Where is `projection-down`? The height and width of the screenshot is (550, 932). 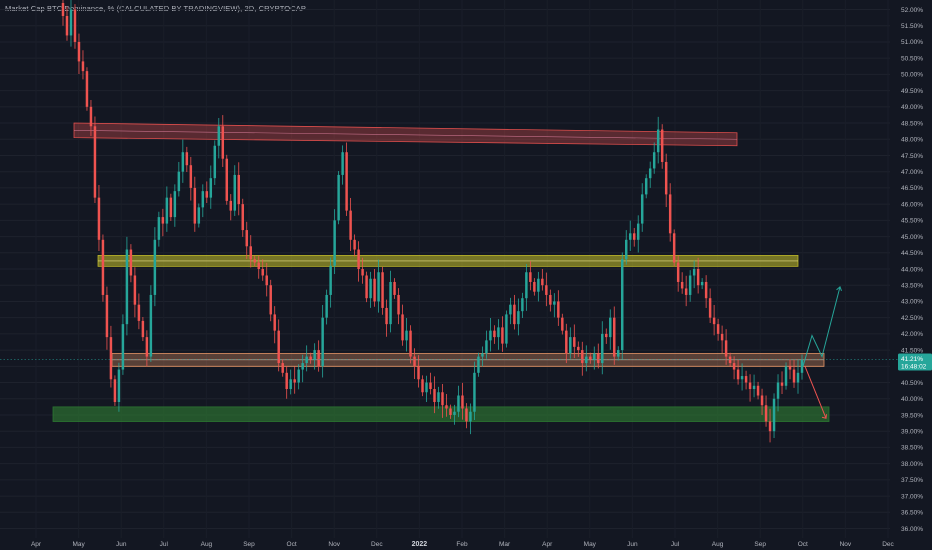
projection-down is located at coordinates (815, 392).